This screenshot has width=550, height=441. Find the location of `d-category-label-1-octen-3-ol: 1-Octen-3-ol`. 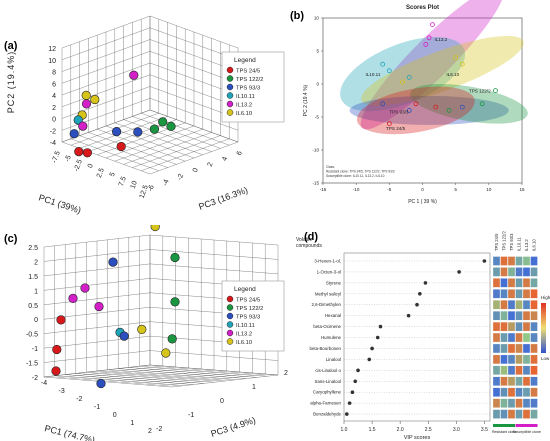

d-category-label-1-octen-3-ol: 1-Octen-3-ol is located at coordinates (329, 271).